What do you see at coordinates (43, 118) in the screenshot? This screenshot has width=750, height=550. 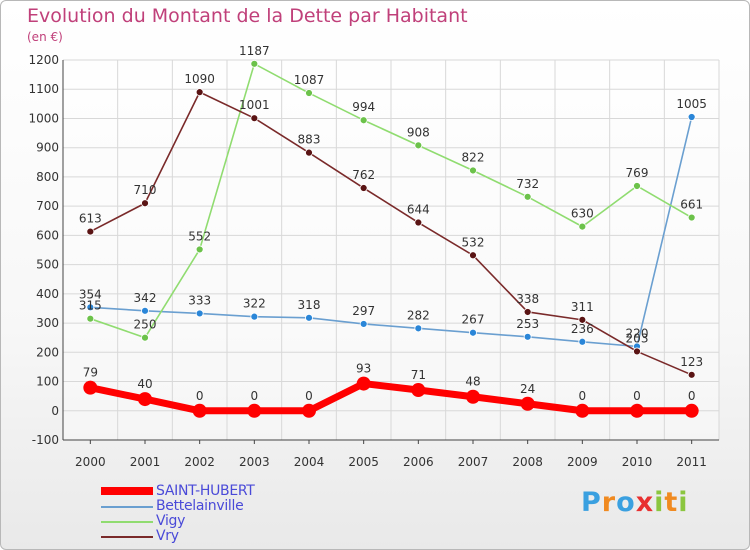 I see `y-tick-label: 1000` at bounding box center [43, 118].